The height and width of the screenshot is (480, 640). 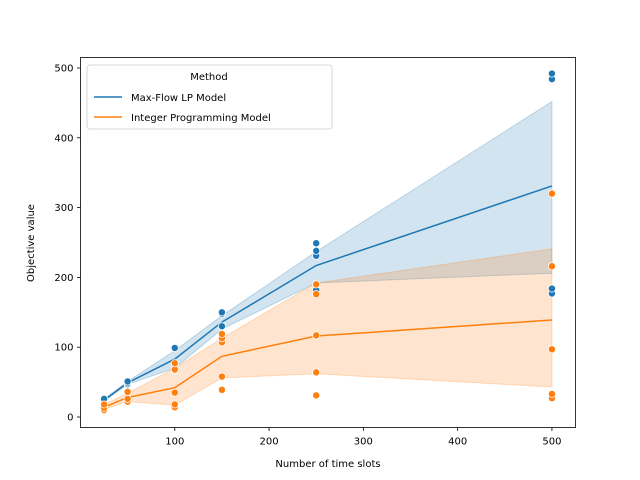 What do you see at coordinates (63, 278) in the screenshot?
I see `y-tick-label: 200` at bounding box center [63, 278].